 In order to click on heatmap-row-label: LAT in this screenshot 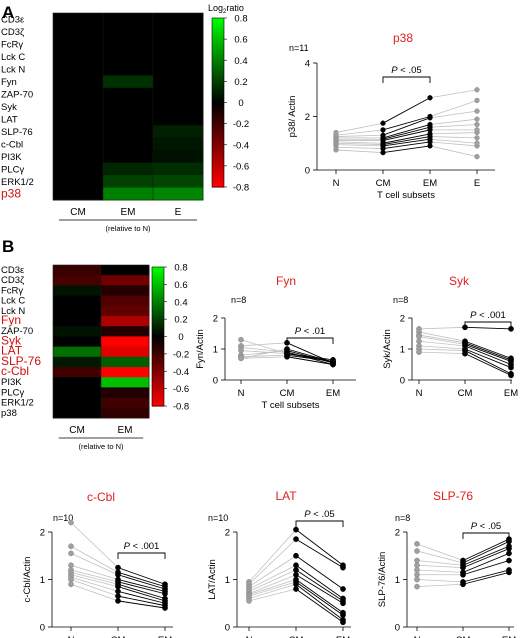, I will do `click(9, 119)`.